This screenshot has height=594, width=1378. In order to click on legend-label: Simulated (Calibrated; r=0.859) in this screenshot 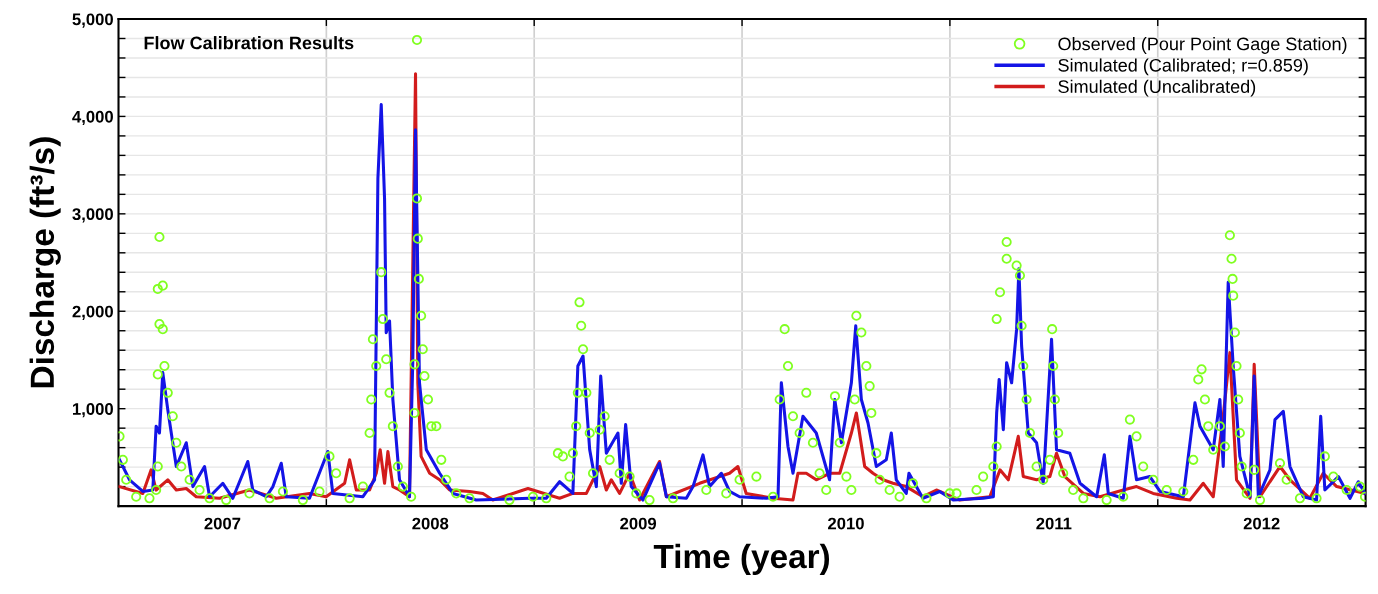, I will do `click(1183, 67)`.